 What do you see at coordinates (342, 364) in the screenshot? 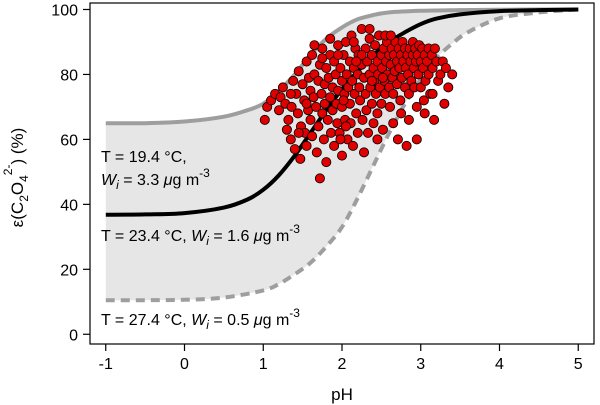
I see `x-tick-label: 2` at bounding box center [342, 364].